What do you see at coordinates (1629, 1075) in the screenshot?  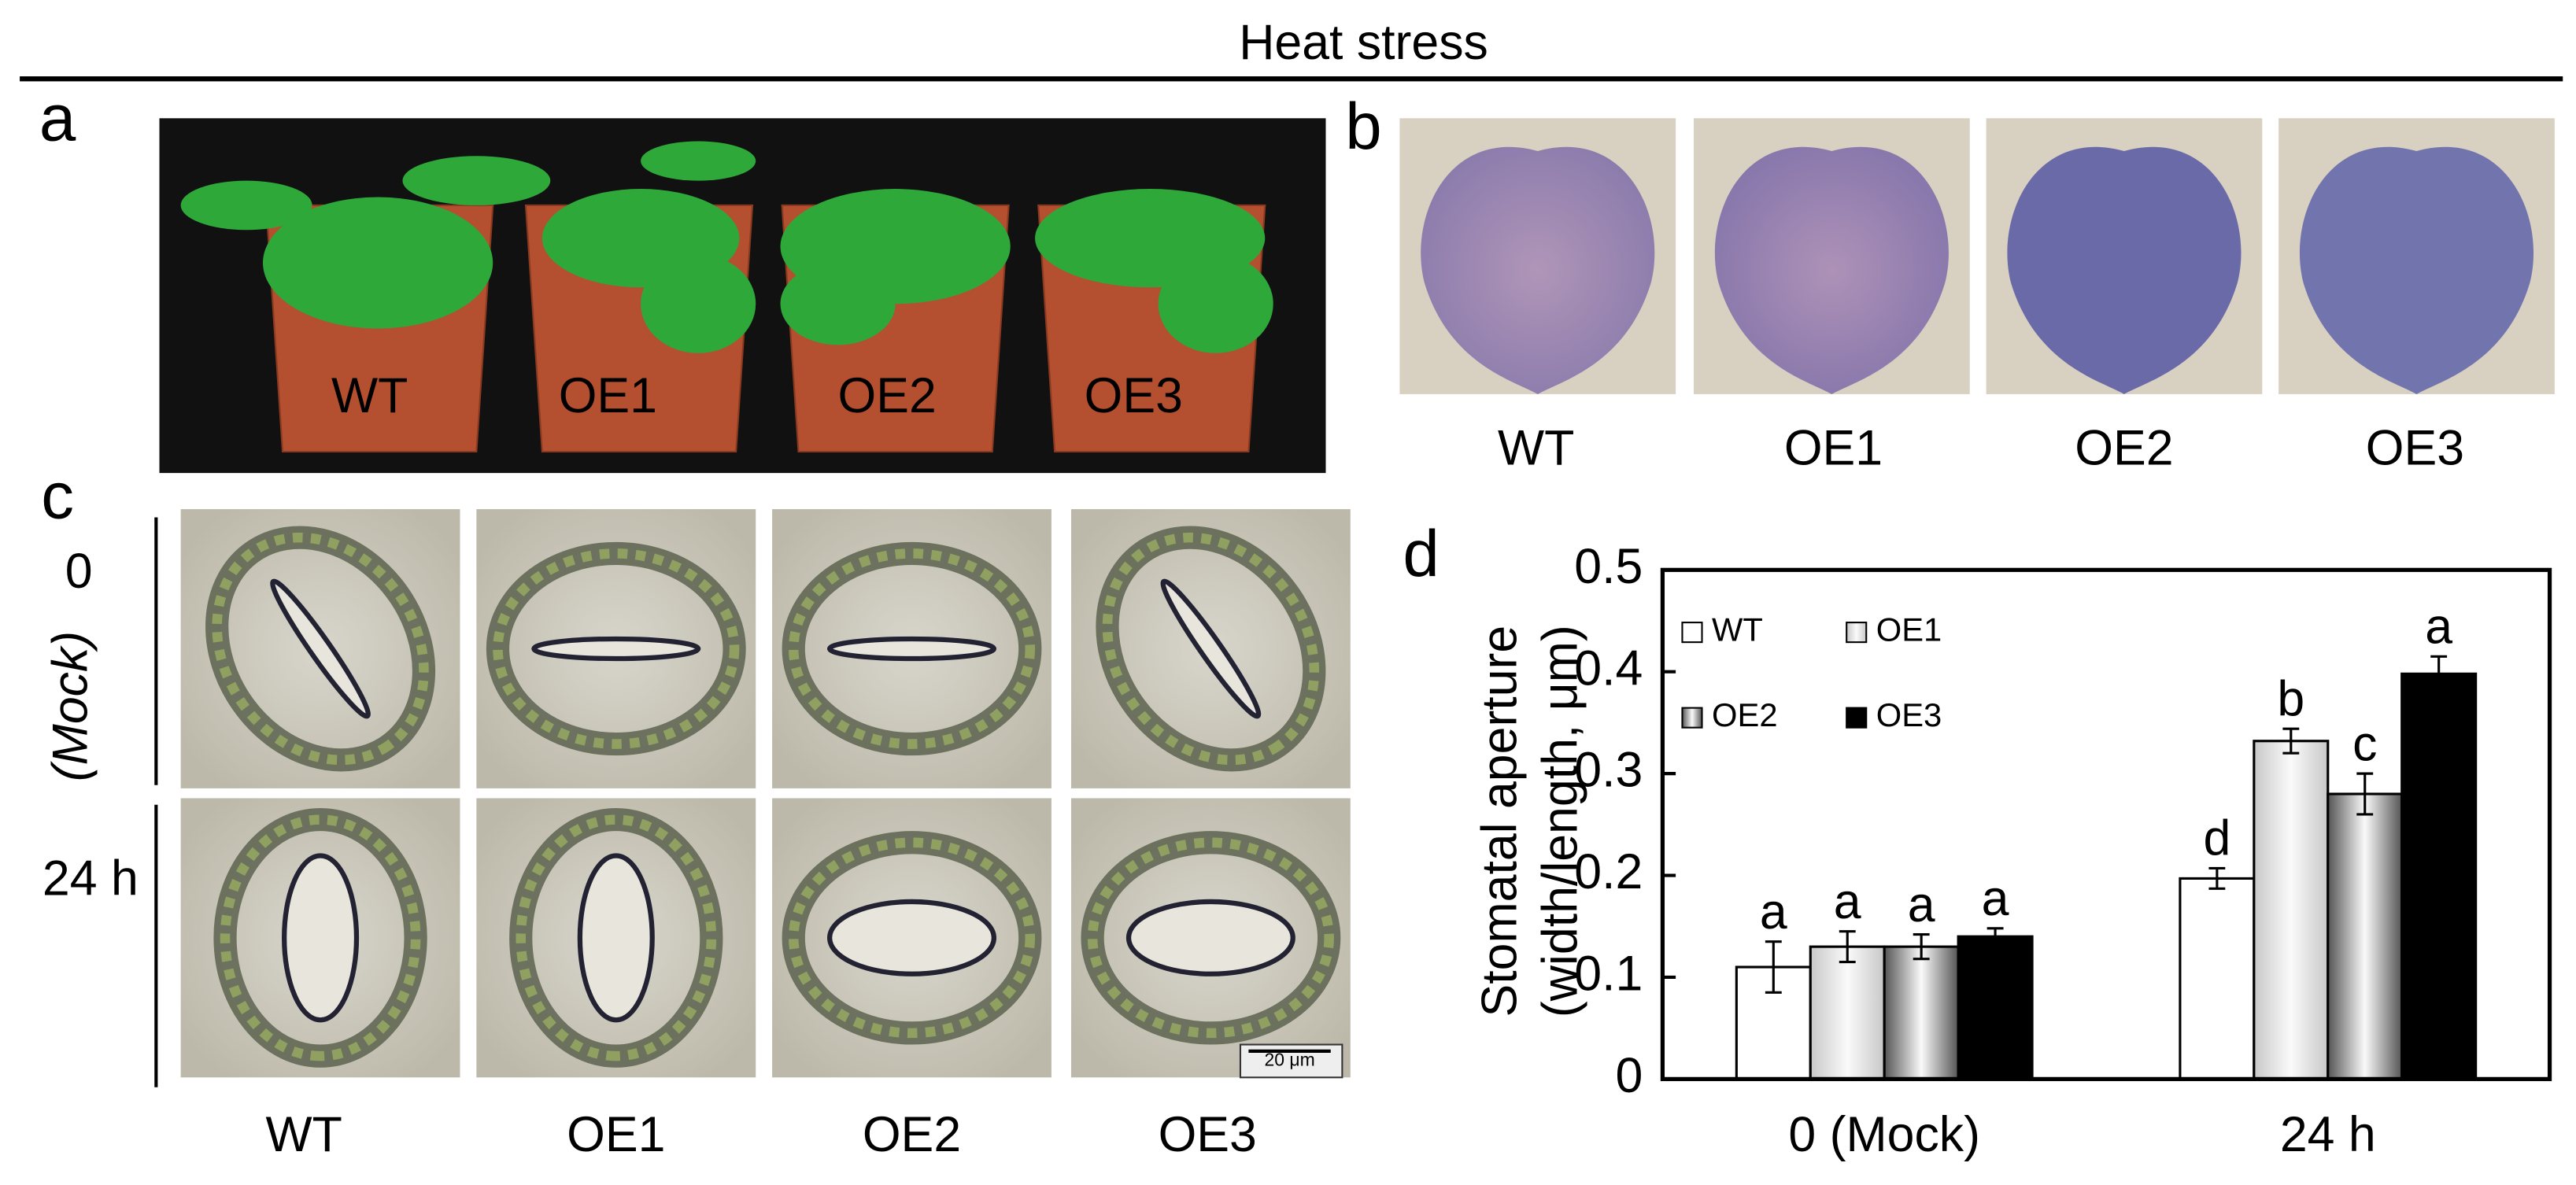 I see `y-tick-label: 0` at bounding box center [1629, 1075].